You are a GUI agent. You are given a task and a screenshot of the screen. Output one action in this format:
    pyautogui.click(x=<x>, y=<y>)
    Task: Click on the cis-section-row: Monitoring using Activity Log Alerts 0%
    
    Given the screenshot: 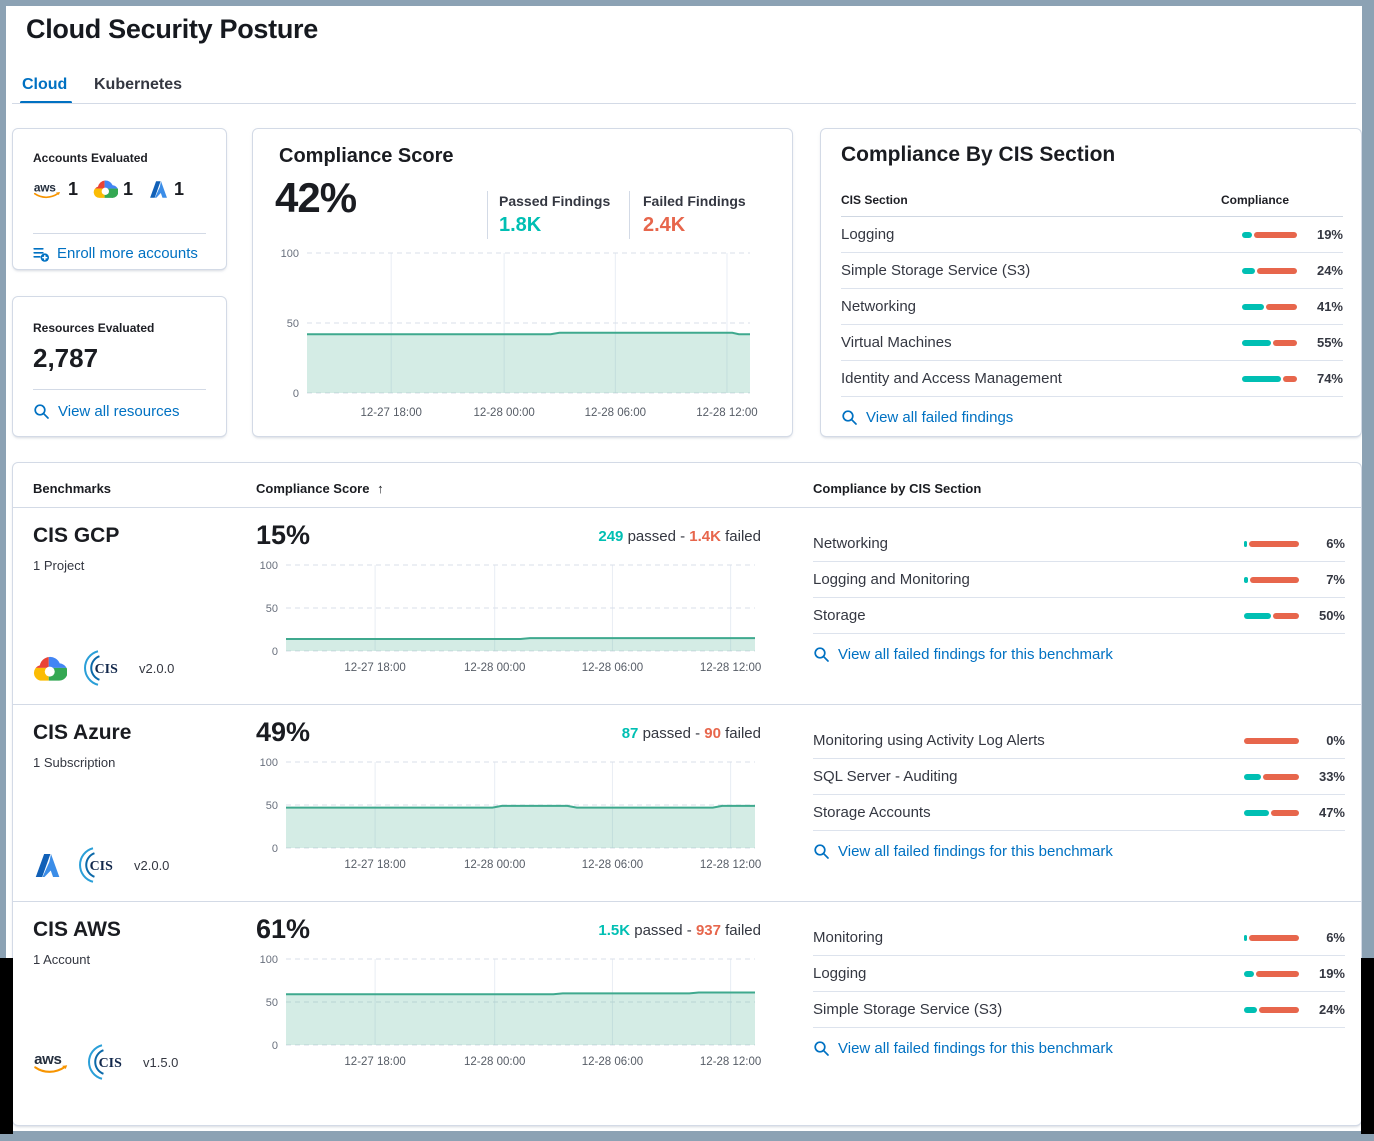 What is the action you would take?
    pyautogui.click(x=1079, y=741)
    